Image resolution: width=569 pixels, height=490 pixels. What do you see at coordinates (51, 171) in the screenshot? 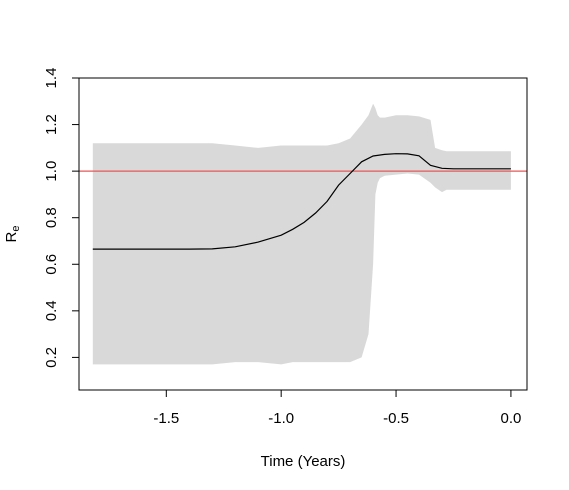
I see `y-tick-label: 1.0` at bounding box center [51, 171].